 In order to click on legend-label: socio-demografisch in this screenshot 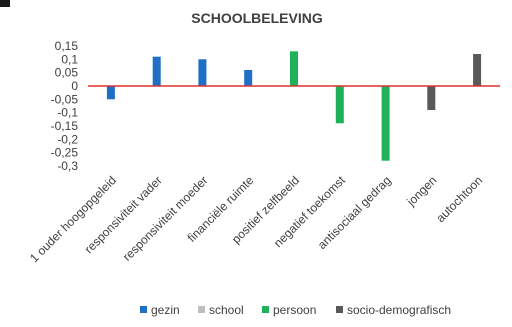, I will do `click(399, 310)`.